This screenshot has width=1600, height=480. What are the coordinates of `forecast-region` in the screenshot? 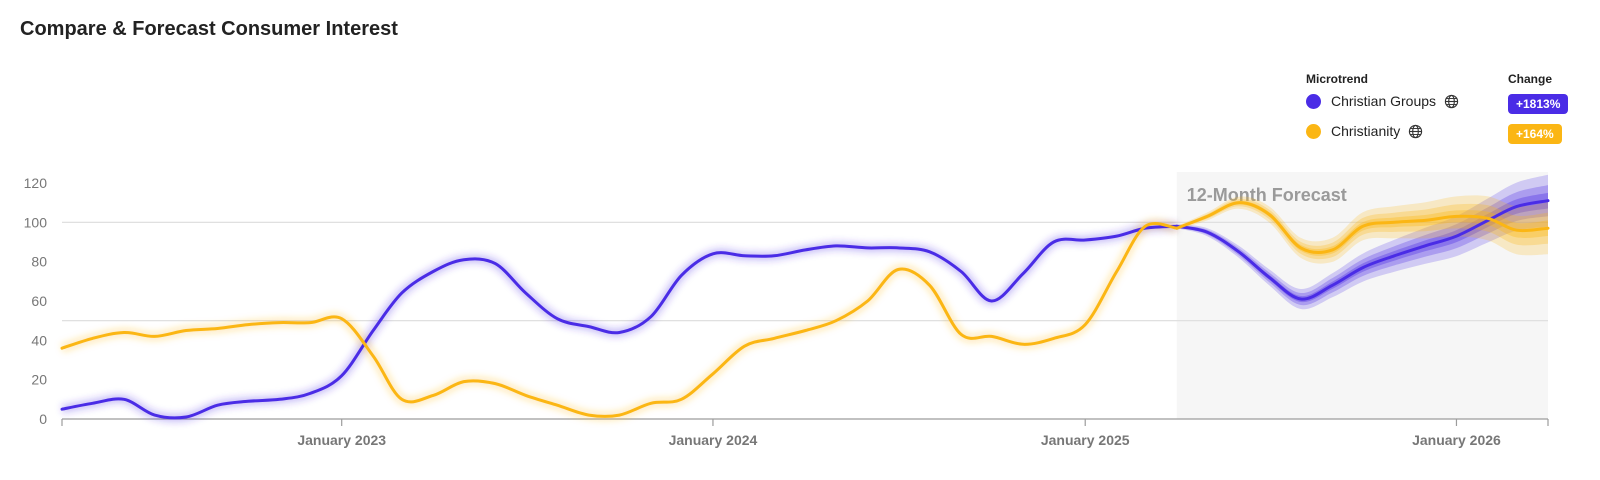 It's located at (1362, 295).